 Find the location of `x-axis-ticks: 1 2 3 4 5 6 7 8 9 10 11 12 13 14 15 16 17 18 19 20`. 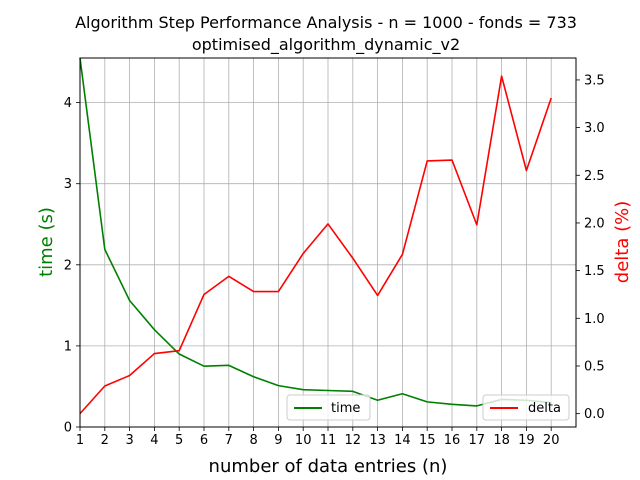

x-axis-ticks: 1 2 3 4 5 6 7 8 9 10 11 12 13 14 15 16 17 18 19 20 is located at coordinates (318, 437).